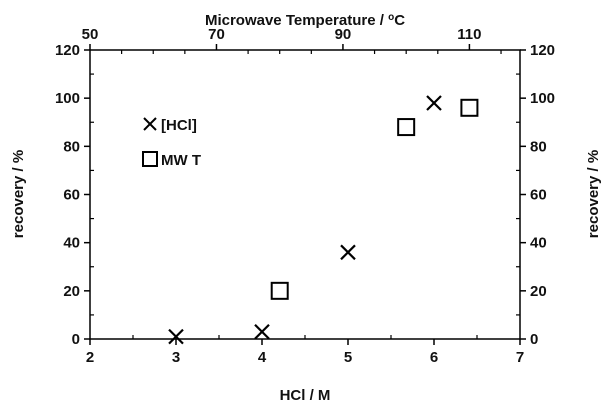 This screenshot has width=609, height=409. Describe the element at coordinates (67, 98) in the screenshot. I see `y-tick-label-left: 100` at that location.